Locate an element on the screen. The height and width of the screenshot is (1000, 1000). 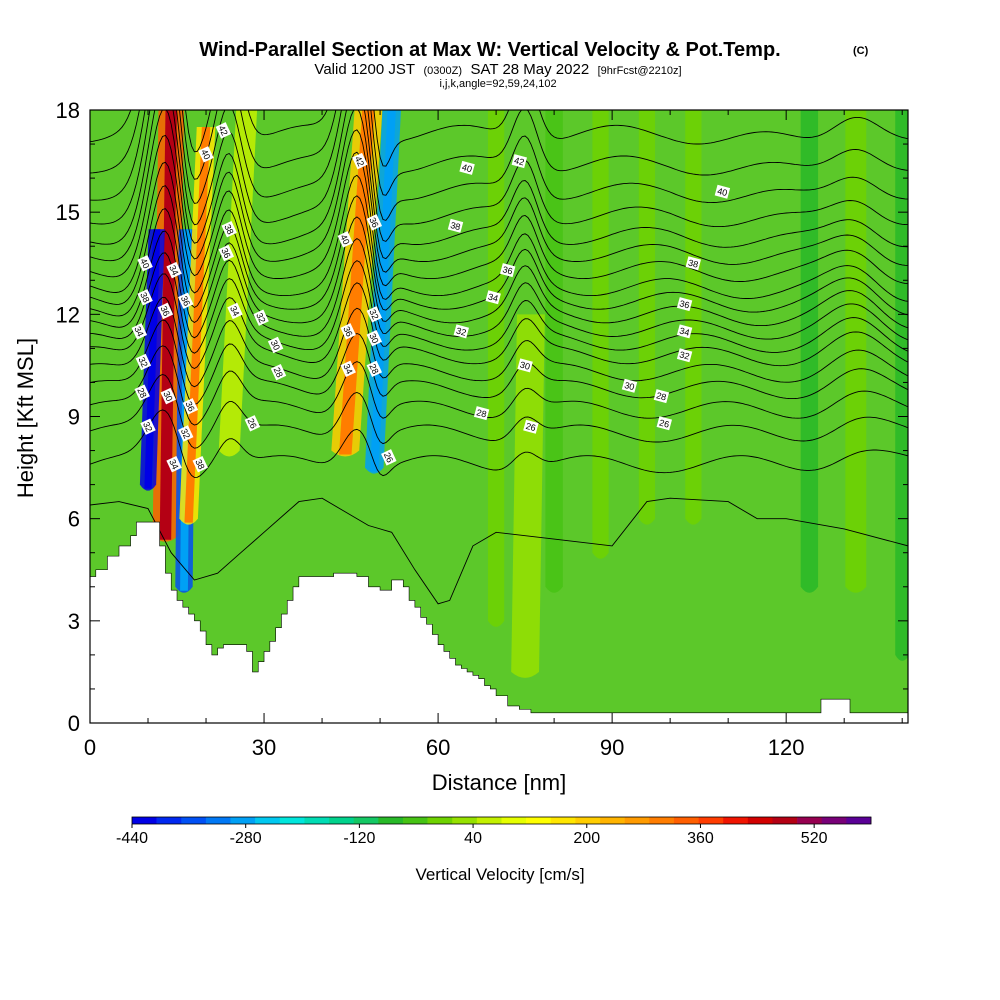
y-tick-label: 15 is located at coordinates (68, 212).